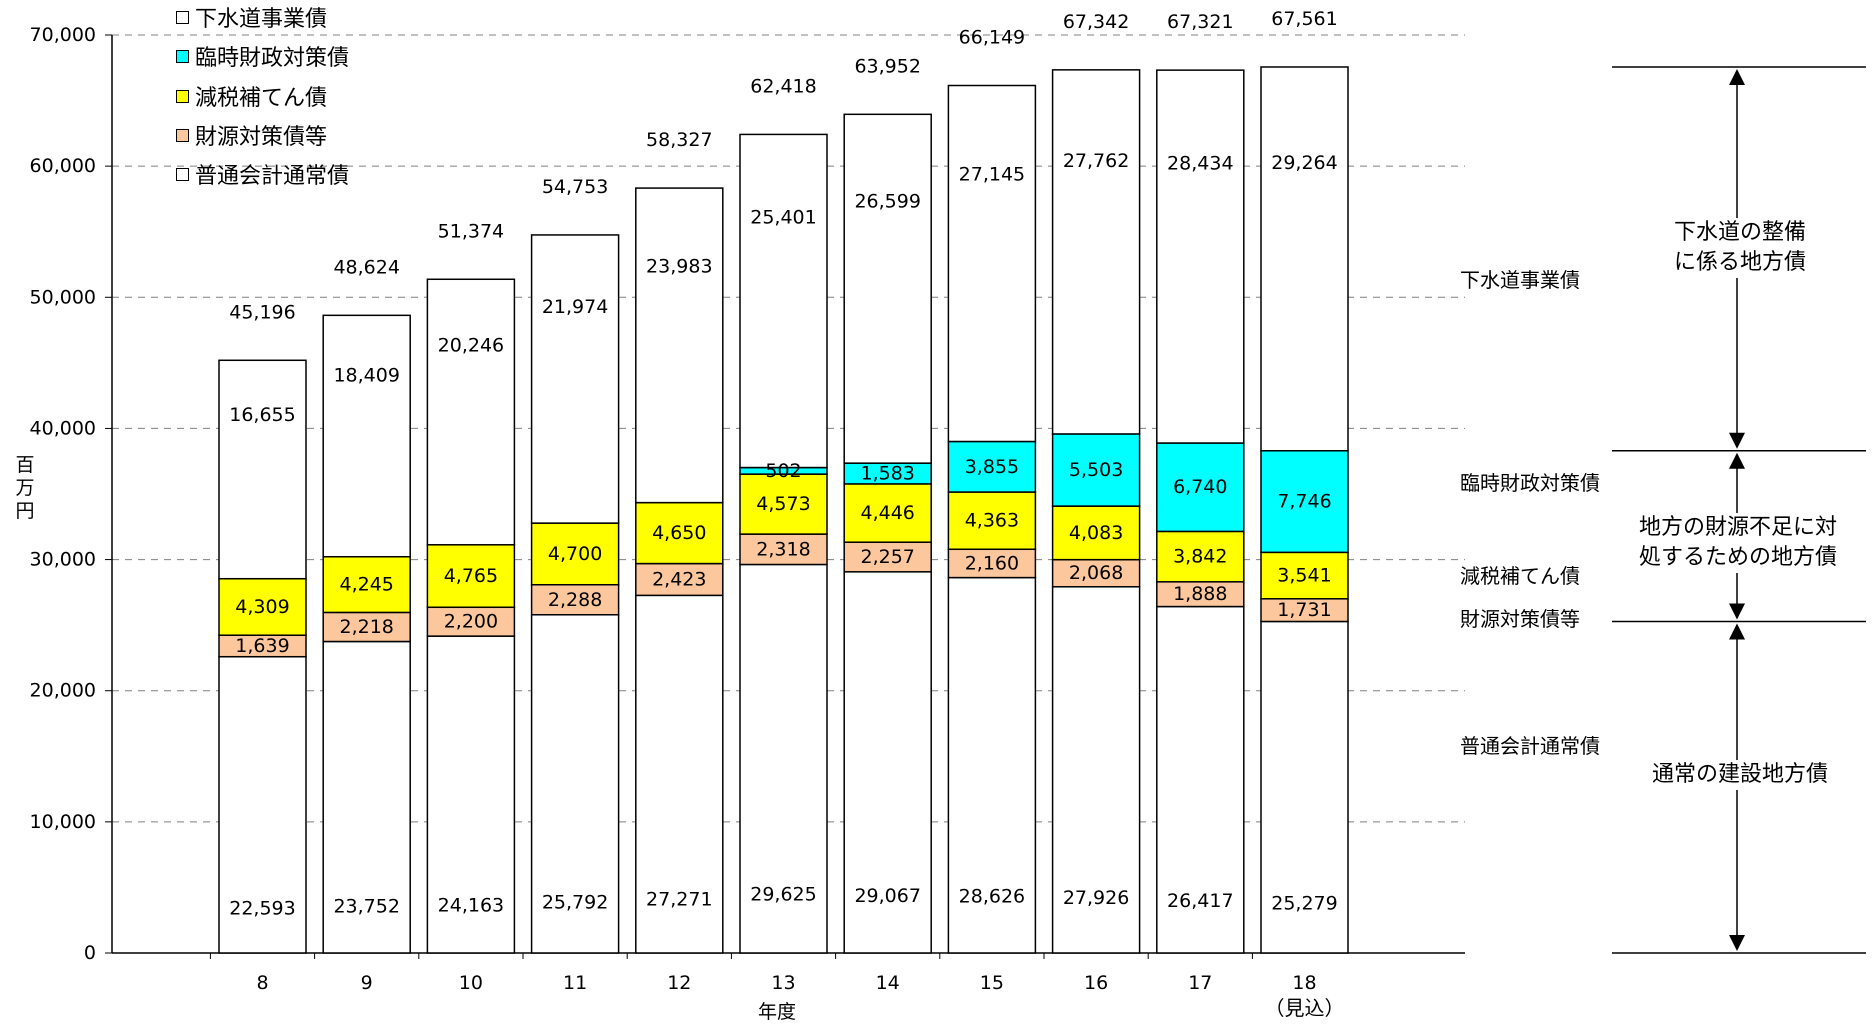 The width and height of the screenshot is (1876, 1024). I want to click on brace-label-line: 処するための地方債, so click(1737, 557).